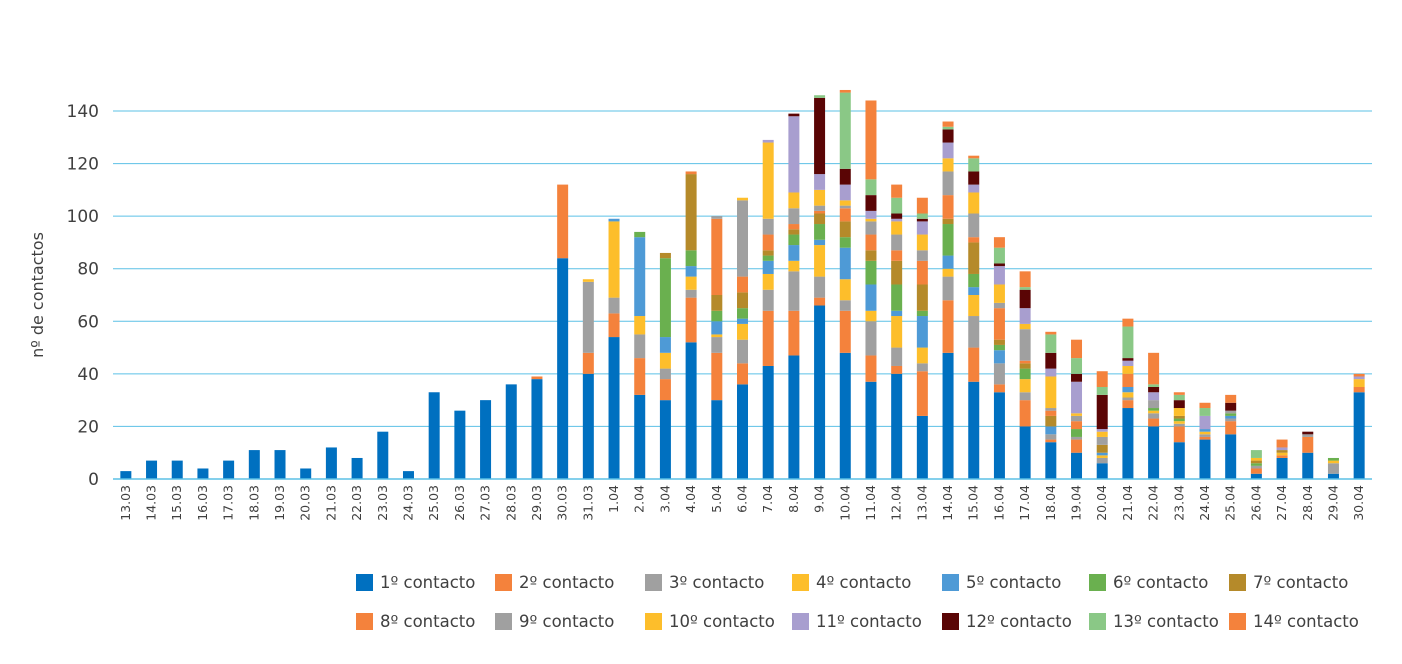 The height and width of the screenshot is (664, 1402). I want to click on x-tick-label: 15.03, so click(176, 503).